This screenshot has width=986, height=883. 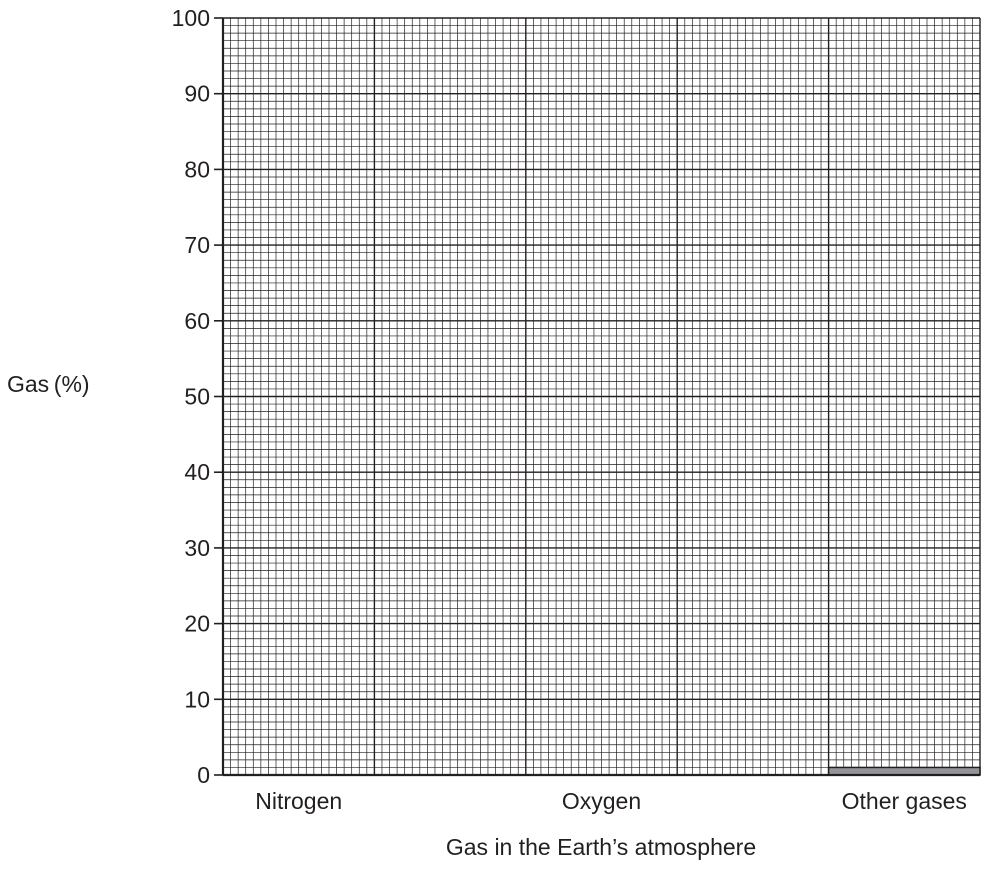 I want to click on y-tick-label: 50, so click(x=197, y=397).